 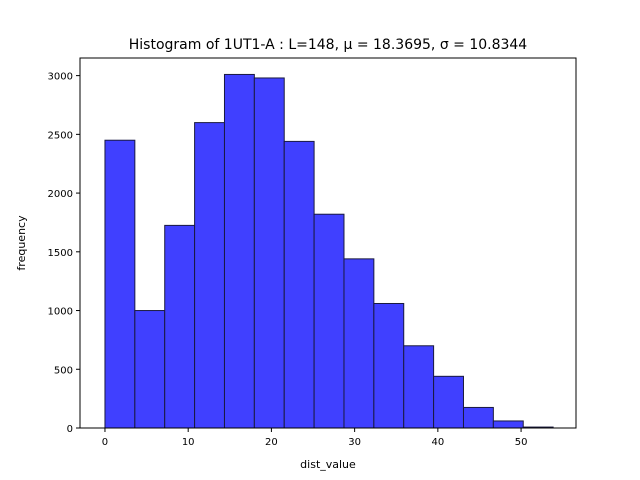 I want to click on x-tick-label: 50, so click(x=521, y=442).